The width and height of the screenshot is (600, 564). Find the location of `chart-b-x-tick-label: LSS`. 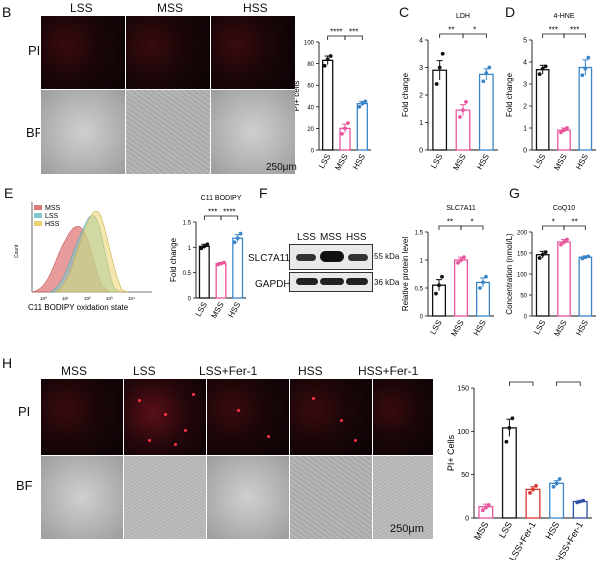

chart-b-x-tick-label: LSS is located at coordinates (324, 162).